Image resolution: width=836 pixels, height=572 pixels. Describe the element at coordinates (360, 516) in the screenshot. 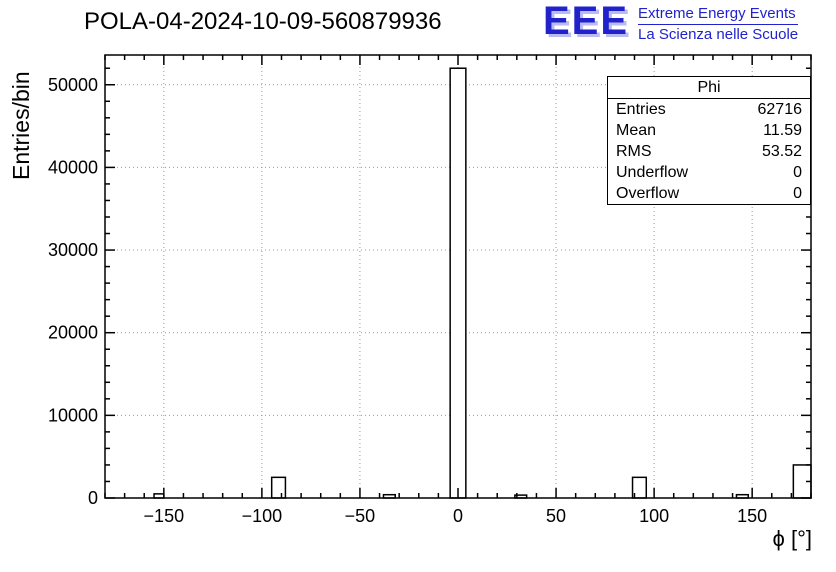

I see `x-tick-label: −50` at that location.